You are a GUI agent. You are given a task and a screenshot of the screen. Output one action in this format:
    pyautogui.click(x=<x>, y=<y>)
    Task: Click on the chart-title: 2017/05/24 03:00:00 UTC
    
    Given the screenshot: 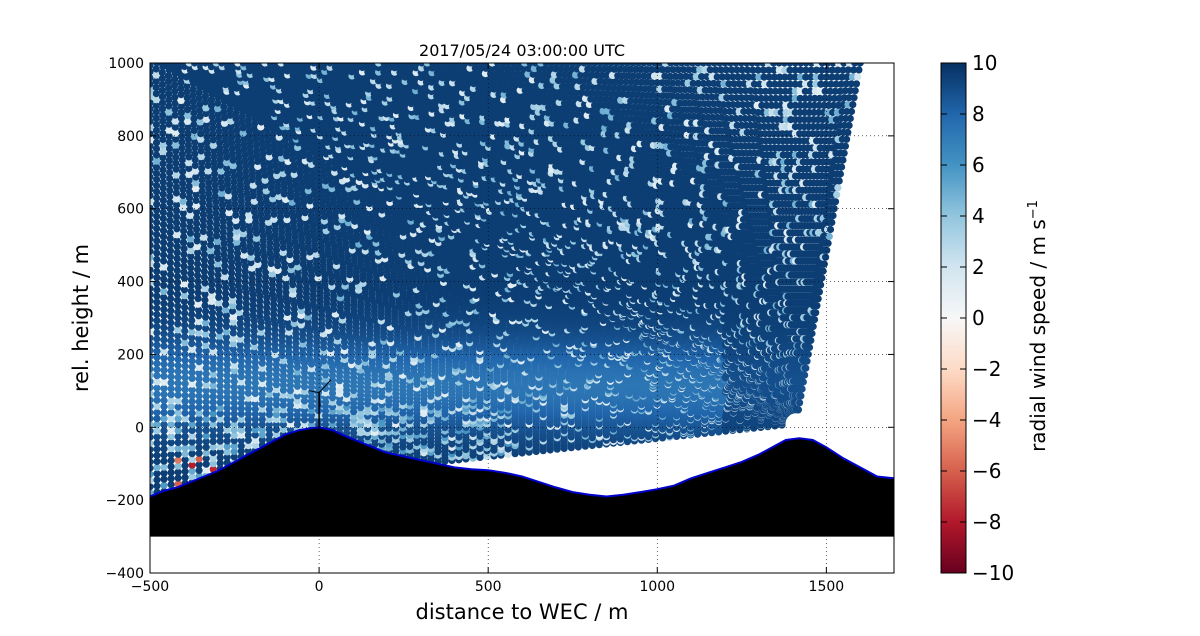 What is the action you would take?
    pyautogui.click(x=522, y=50)
    